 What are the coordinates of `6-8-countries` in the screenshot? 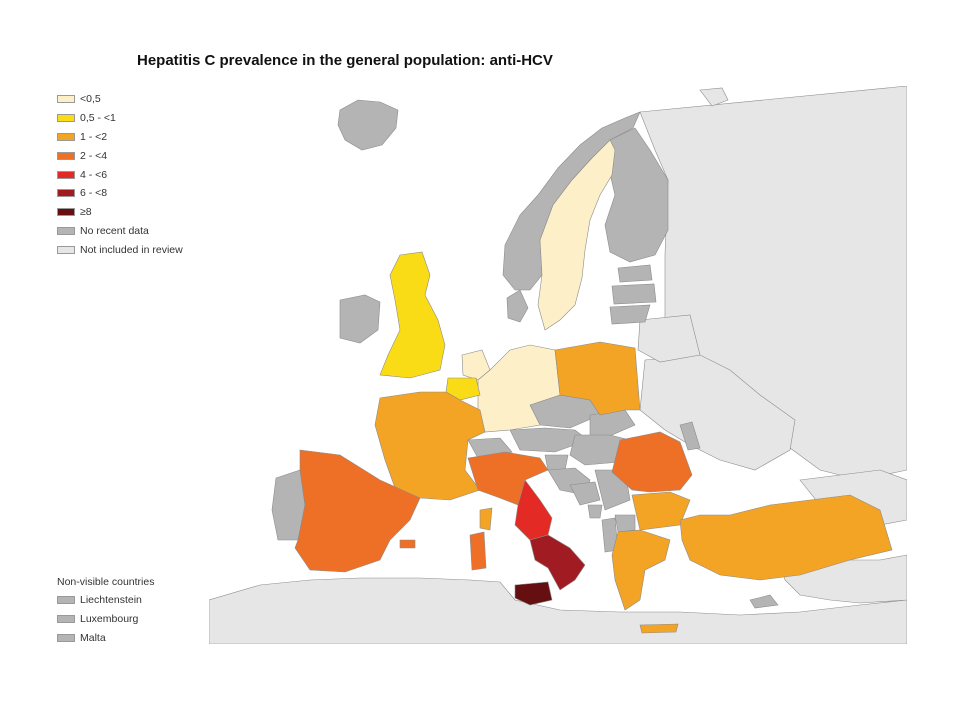 It's located at (557, 562).